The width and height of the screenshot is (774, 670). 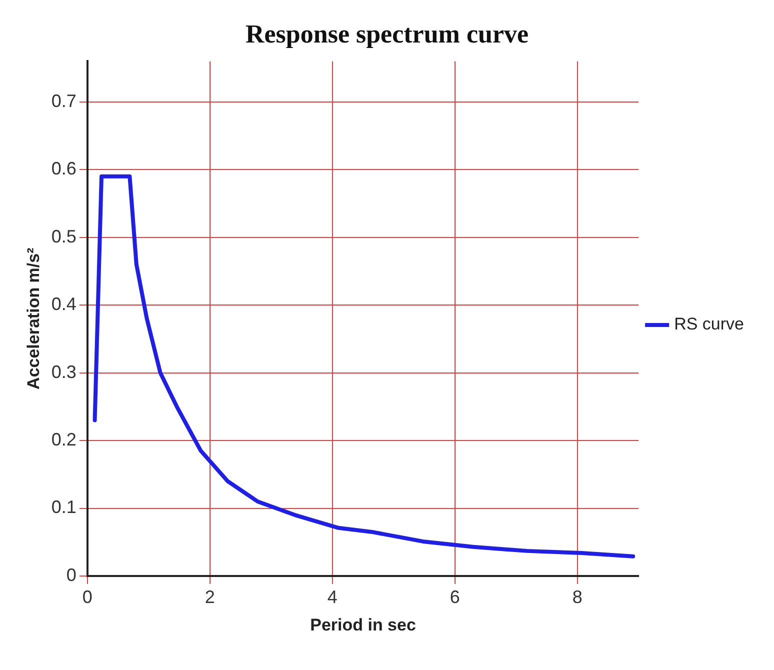 I want to click on legend-label: RS curve, so click(x=709, y=324).